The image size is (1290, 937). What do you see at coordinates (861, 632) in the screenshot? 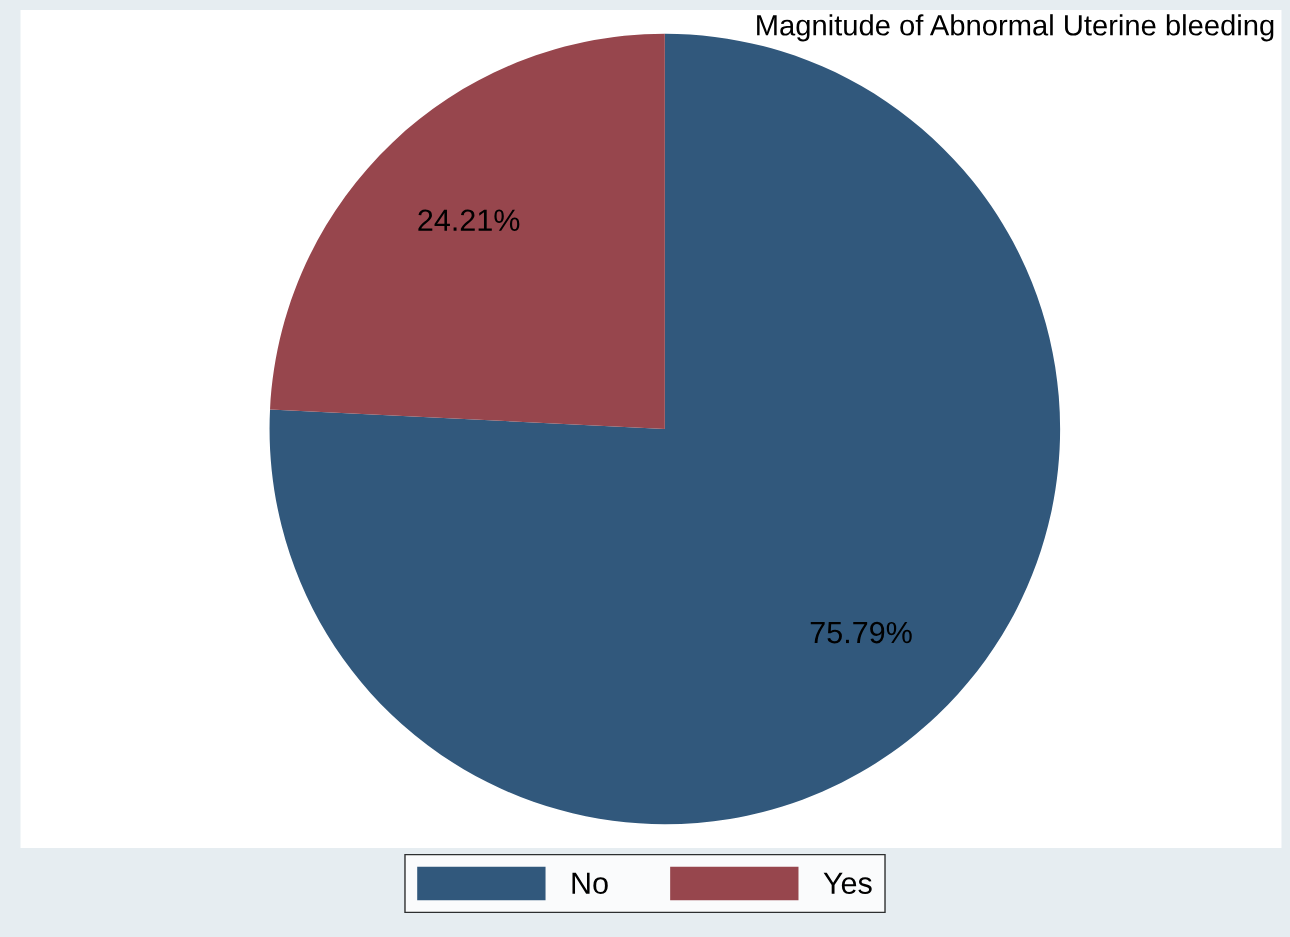
I see `data-label: 75.79%` at bounding box center [861, 632].